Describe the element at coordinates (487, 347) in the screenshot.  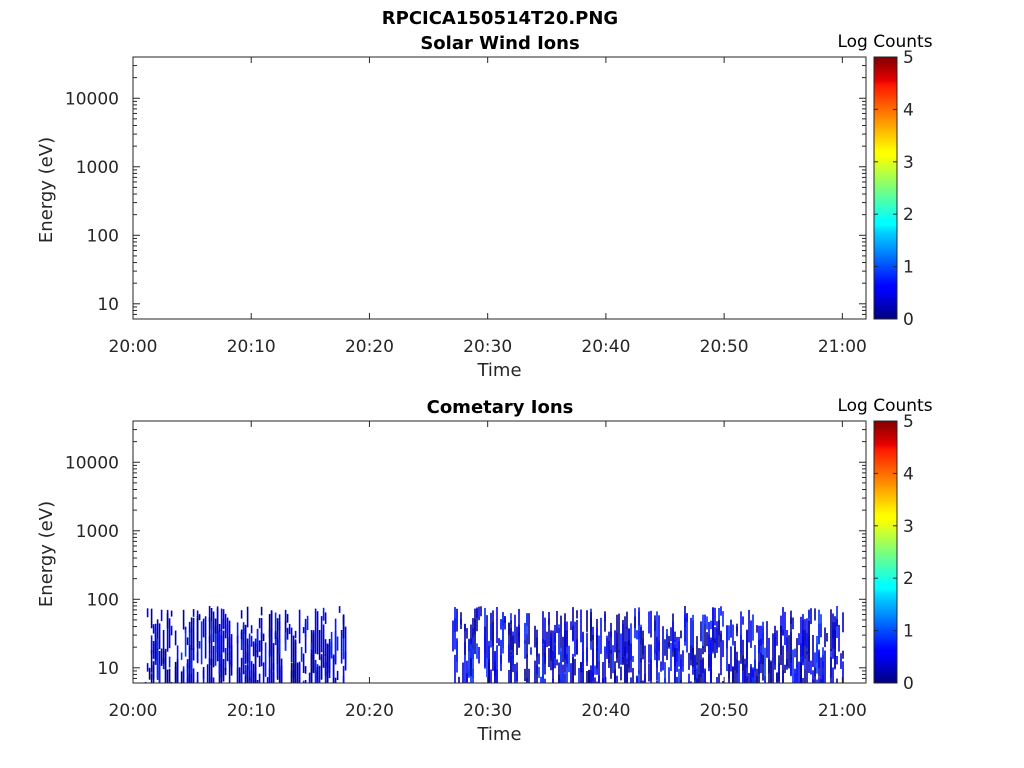
I see `x-tick-label: 20:30` at that location.